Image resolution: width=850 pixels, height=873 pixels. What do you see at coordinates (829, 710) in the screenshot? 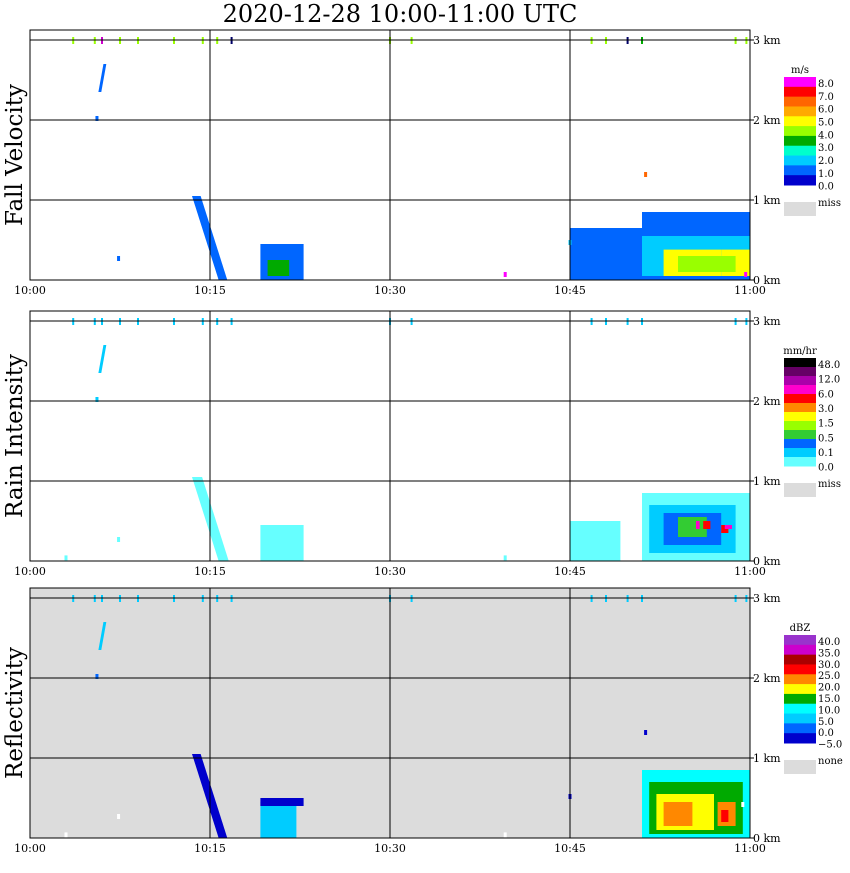
I see `legend-label: 10.0` at bounding box center [829, 710].